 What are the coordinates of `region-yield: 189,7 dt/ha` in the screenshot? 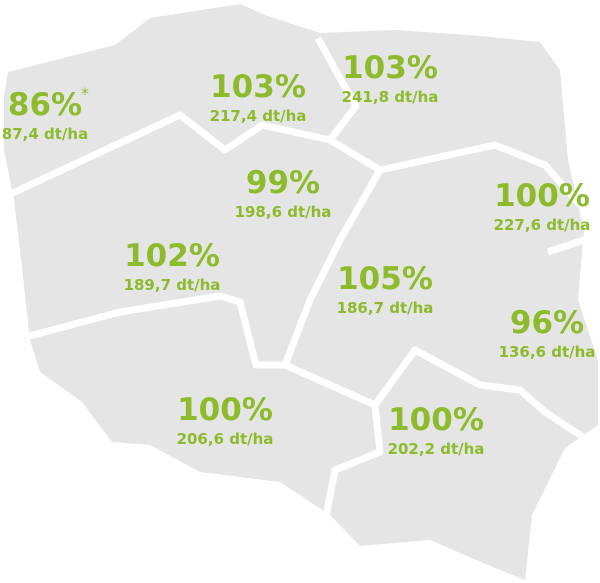 It's located at (172, 285).